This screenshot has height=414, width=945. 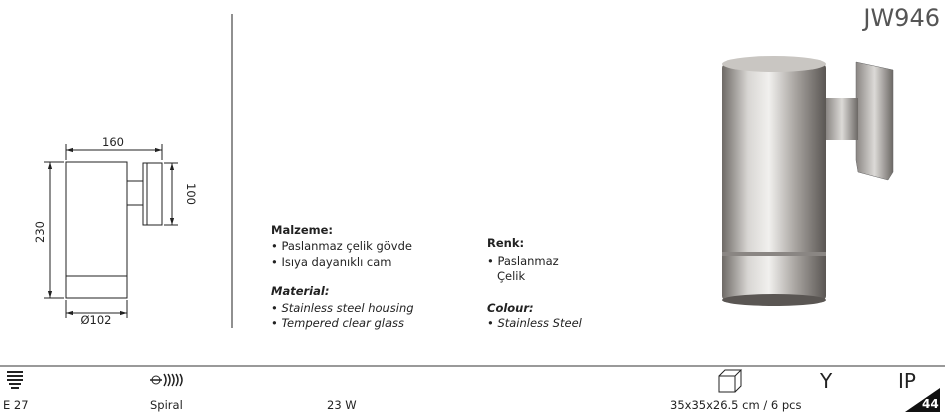 What do you see at coordinates (907, 381) in the screenshot?
I see `ip-label: IP` at bounding box center [907, 381].